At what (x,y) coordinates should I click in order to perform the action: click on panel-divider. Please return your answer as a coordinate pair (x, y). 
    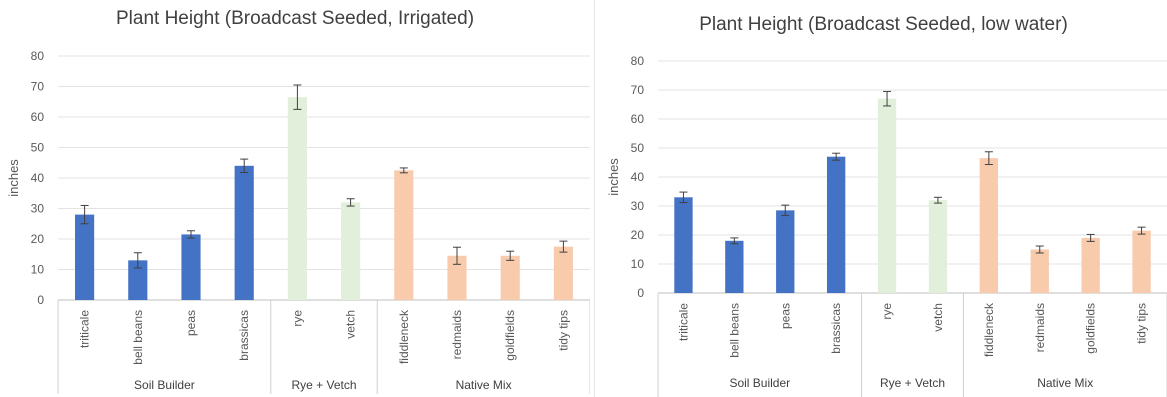
    Looking at the image, I should click on (594, 198).